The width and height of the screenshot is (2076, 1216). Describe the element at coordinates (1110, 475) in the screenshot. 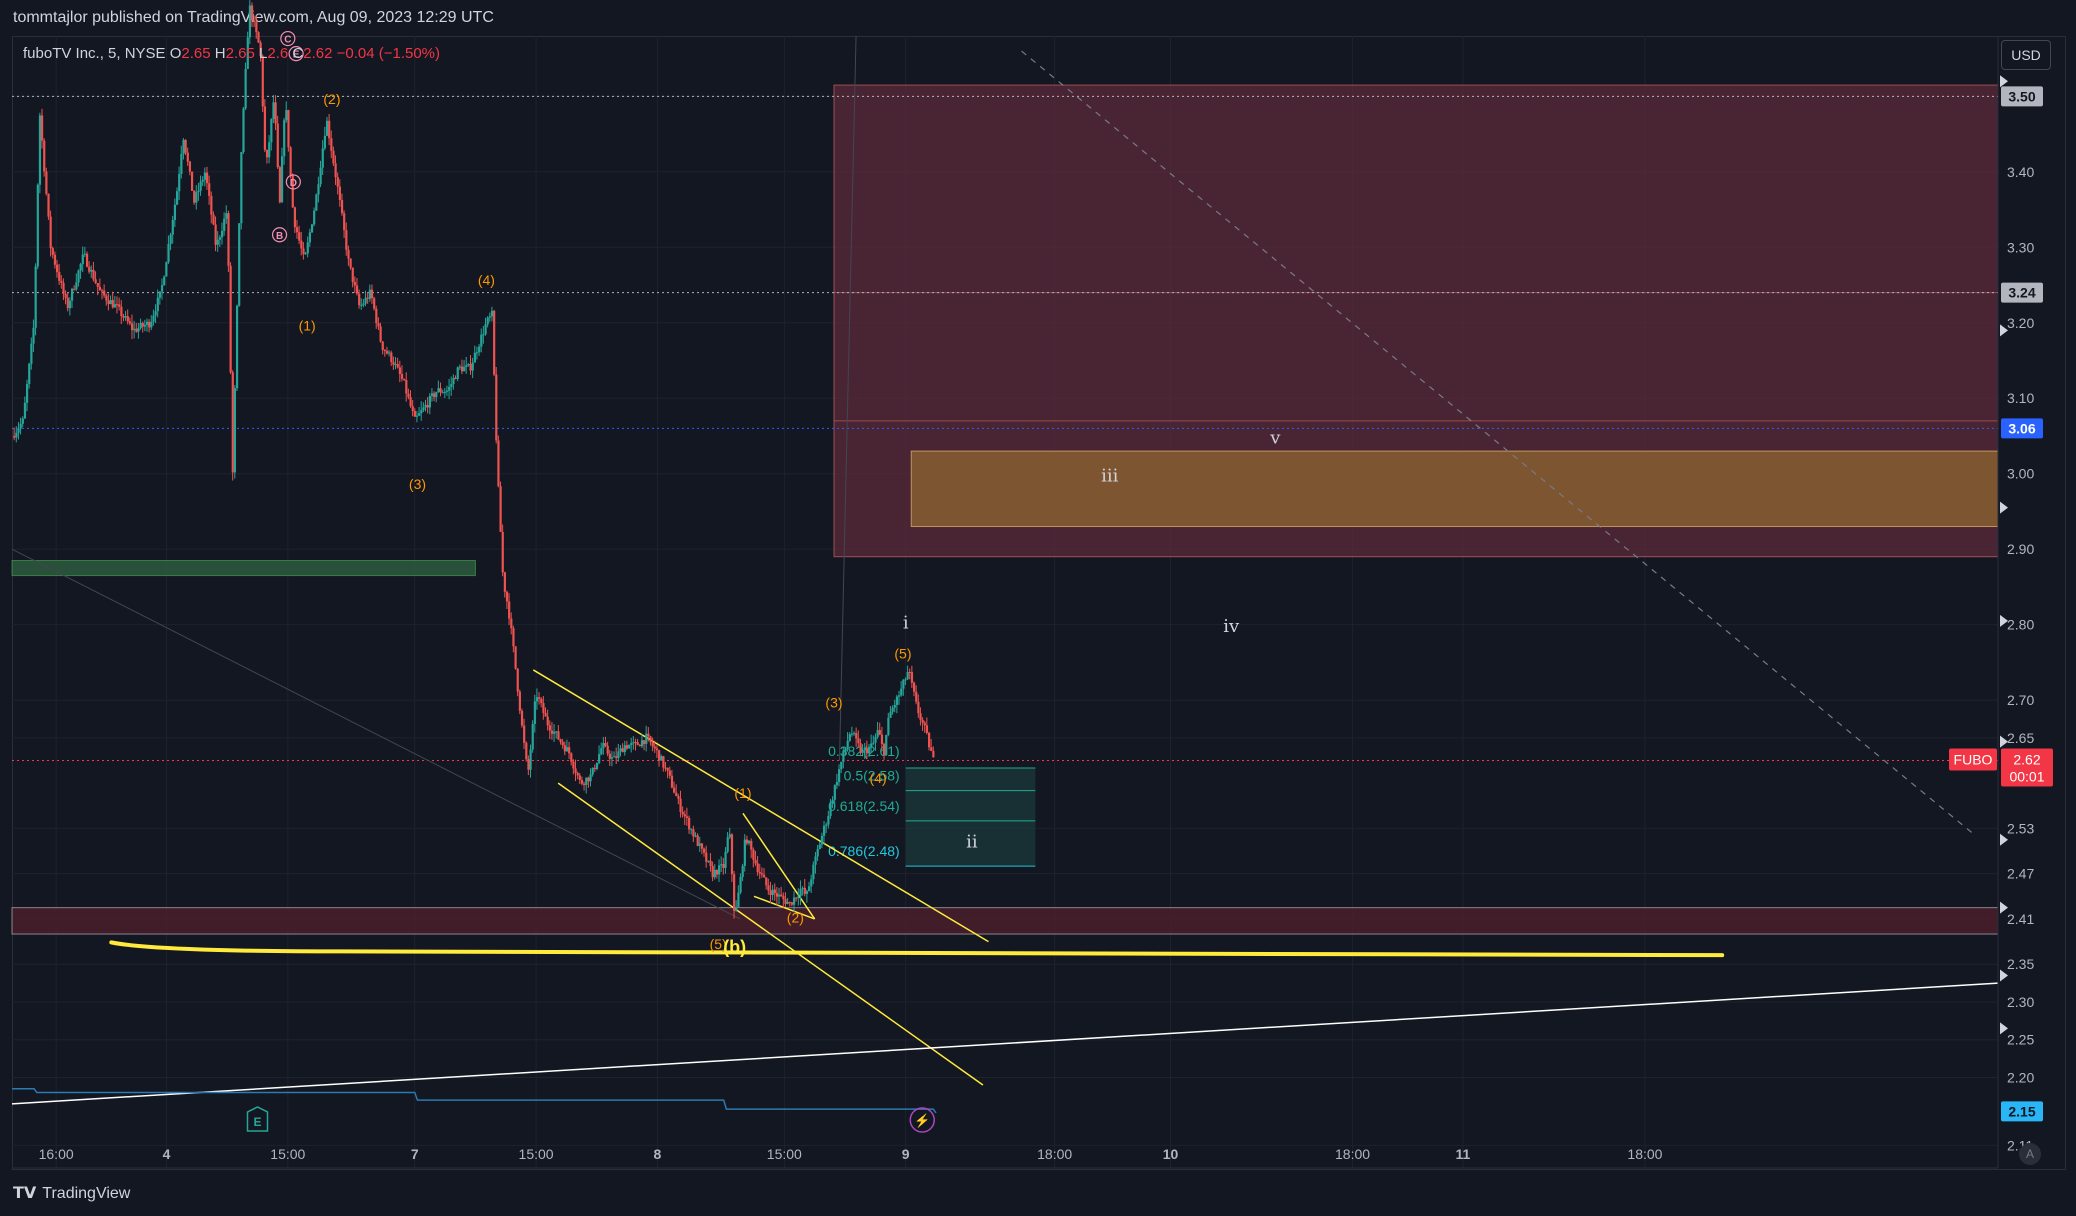

I see `wave-label: iii` at that location.